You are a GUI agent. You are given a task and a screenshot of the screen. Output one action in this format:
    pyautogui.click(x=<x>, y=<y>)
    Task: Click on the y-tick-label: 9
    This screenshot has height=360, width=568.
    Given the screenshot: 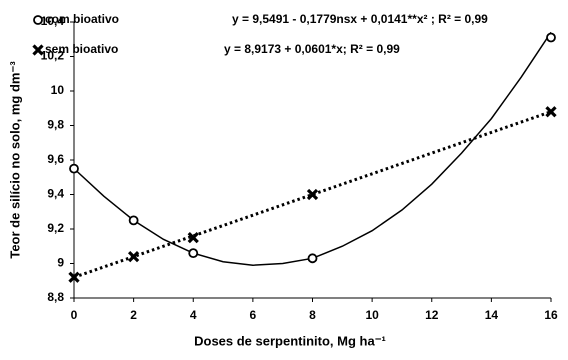 What is the action you would take?
    pyautogui.click(x=60, y=263)
    